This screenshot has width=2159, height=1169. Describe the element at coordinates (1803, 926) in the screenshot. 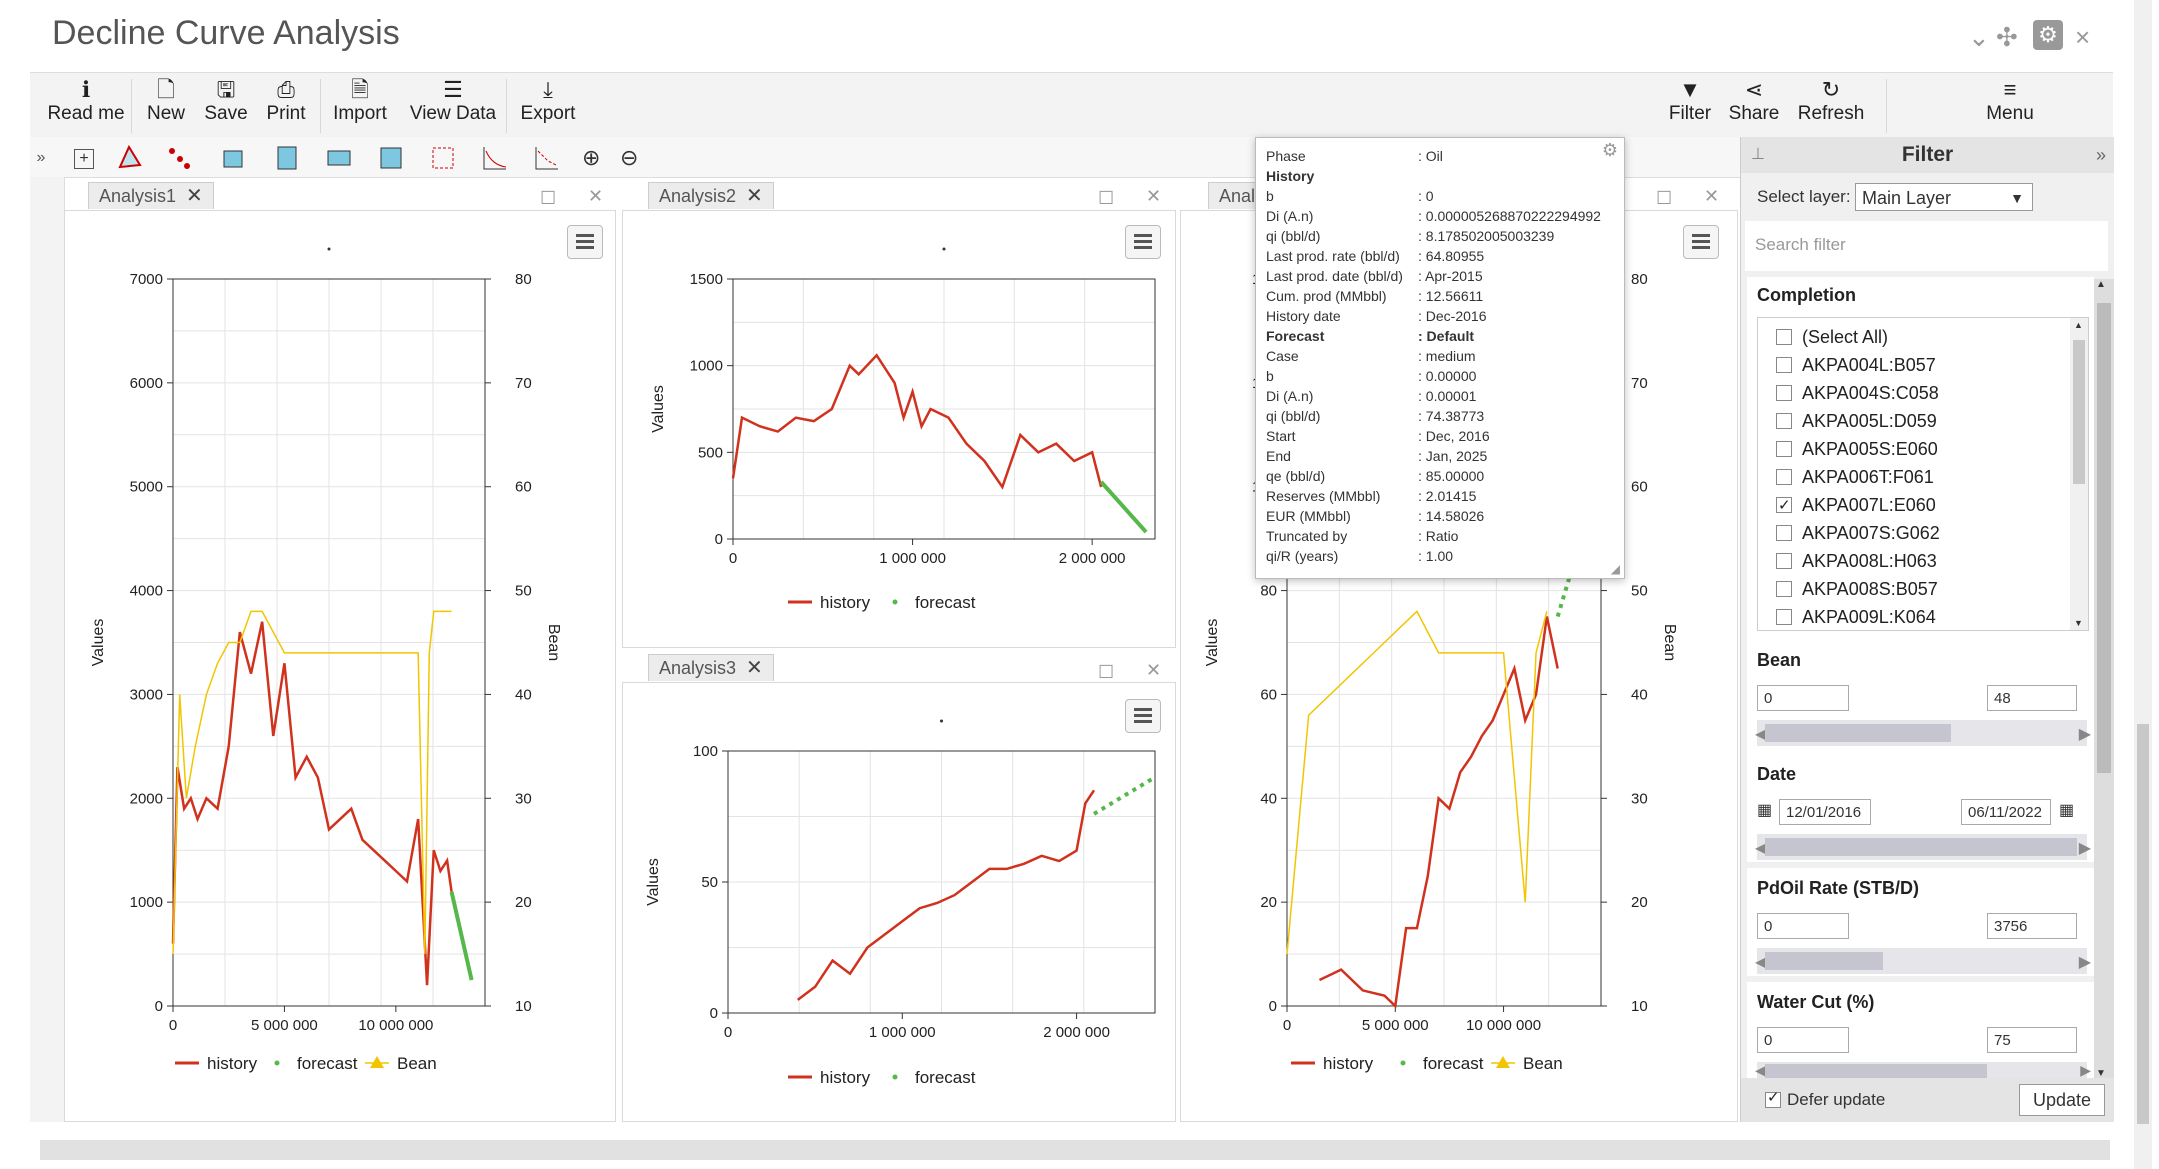

I see `pdoil-min-input: 0` at that location.